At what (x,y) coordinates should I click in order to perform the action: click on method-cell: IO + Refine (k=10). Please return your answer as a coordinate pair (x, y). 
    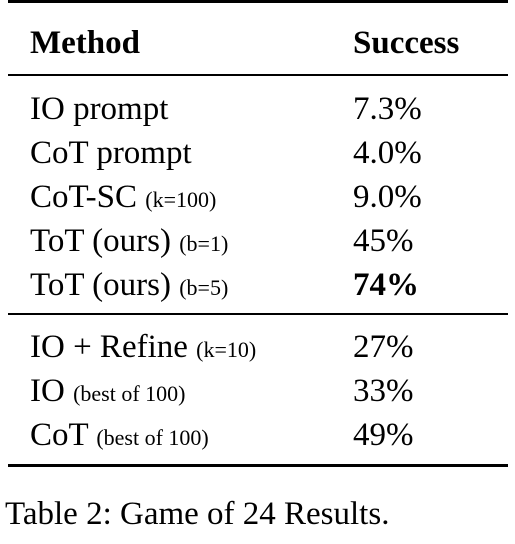
    Looking at the image, I should click on (143, 348).